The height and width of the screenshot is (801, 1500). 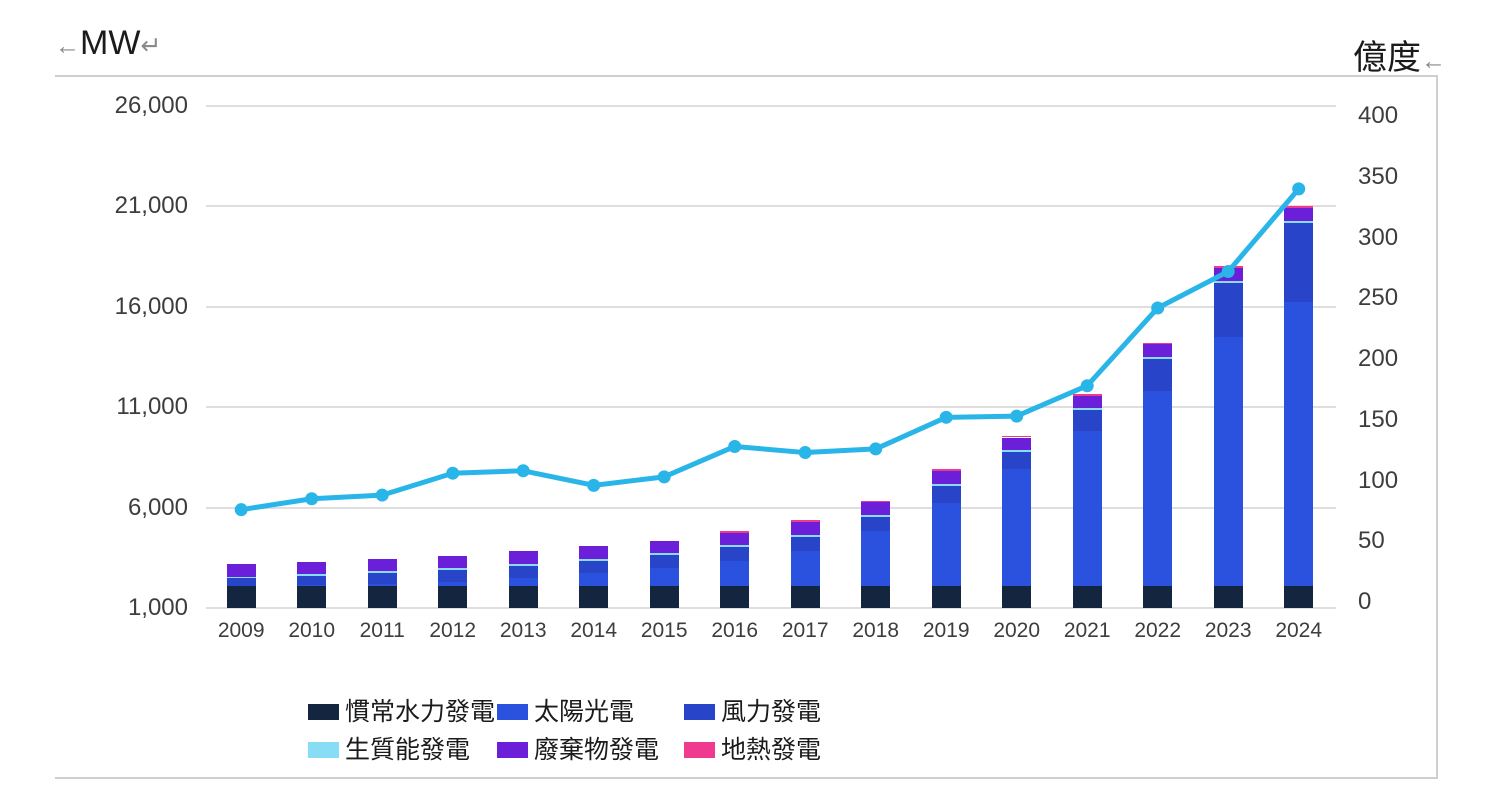 I want to click on legend-label: 風力發電, so click(x=771, y=712).